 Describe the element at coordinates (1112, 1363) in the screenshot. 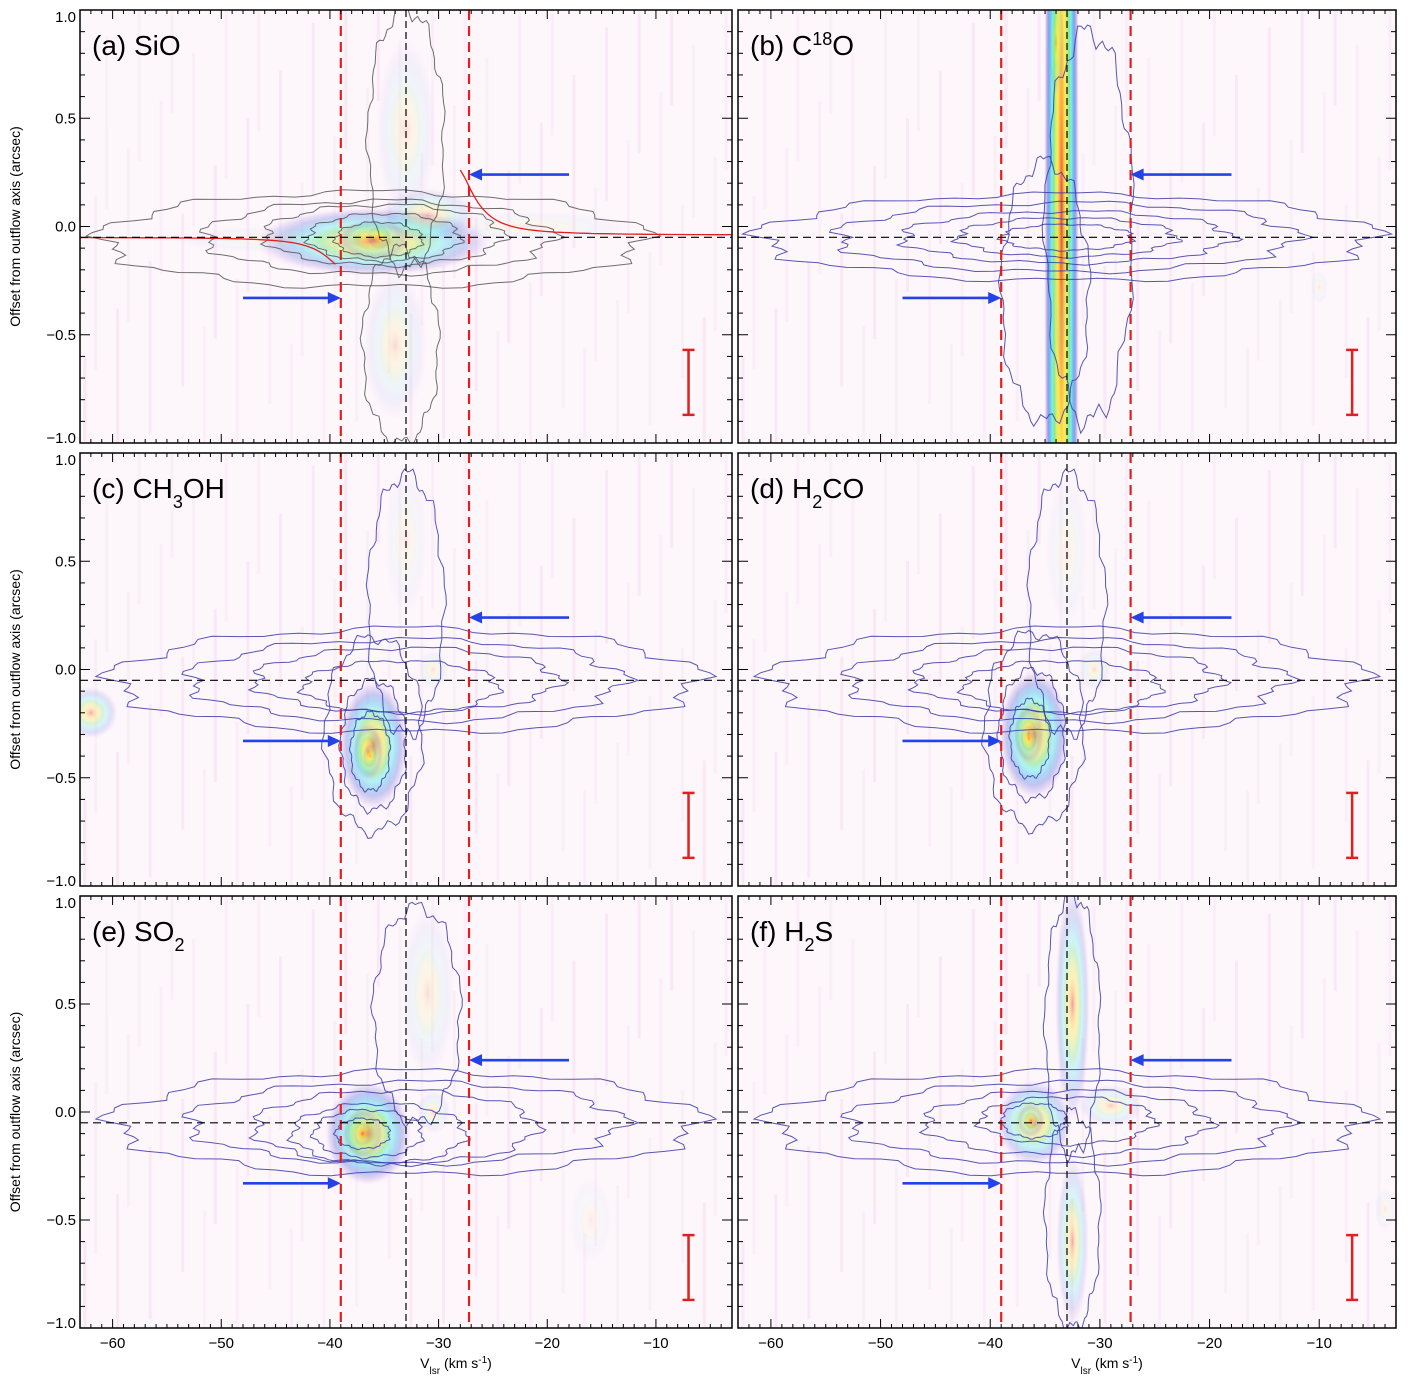

I see `x-axis-title-units: (km s` at that location.